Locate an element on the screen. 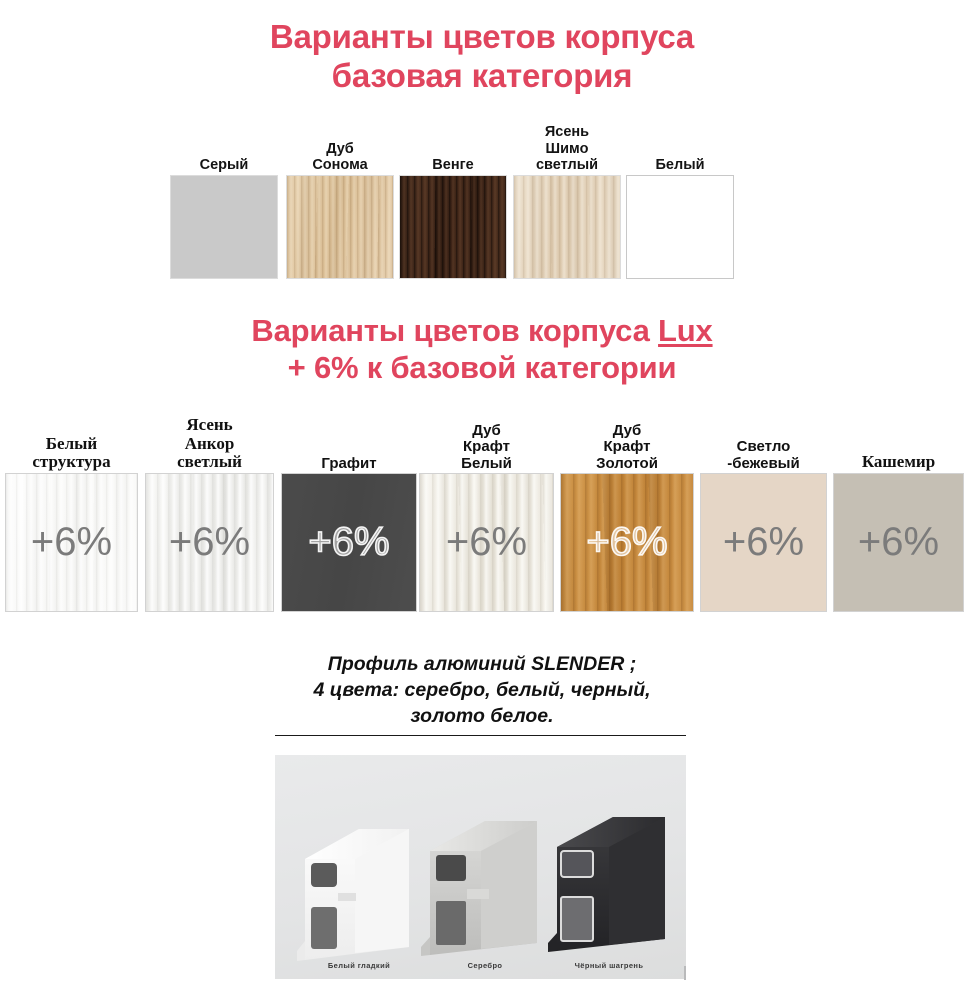 The height and width of the screenshot is (1006, 964). profile-illustration is located at coordinates (481, 889).